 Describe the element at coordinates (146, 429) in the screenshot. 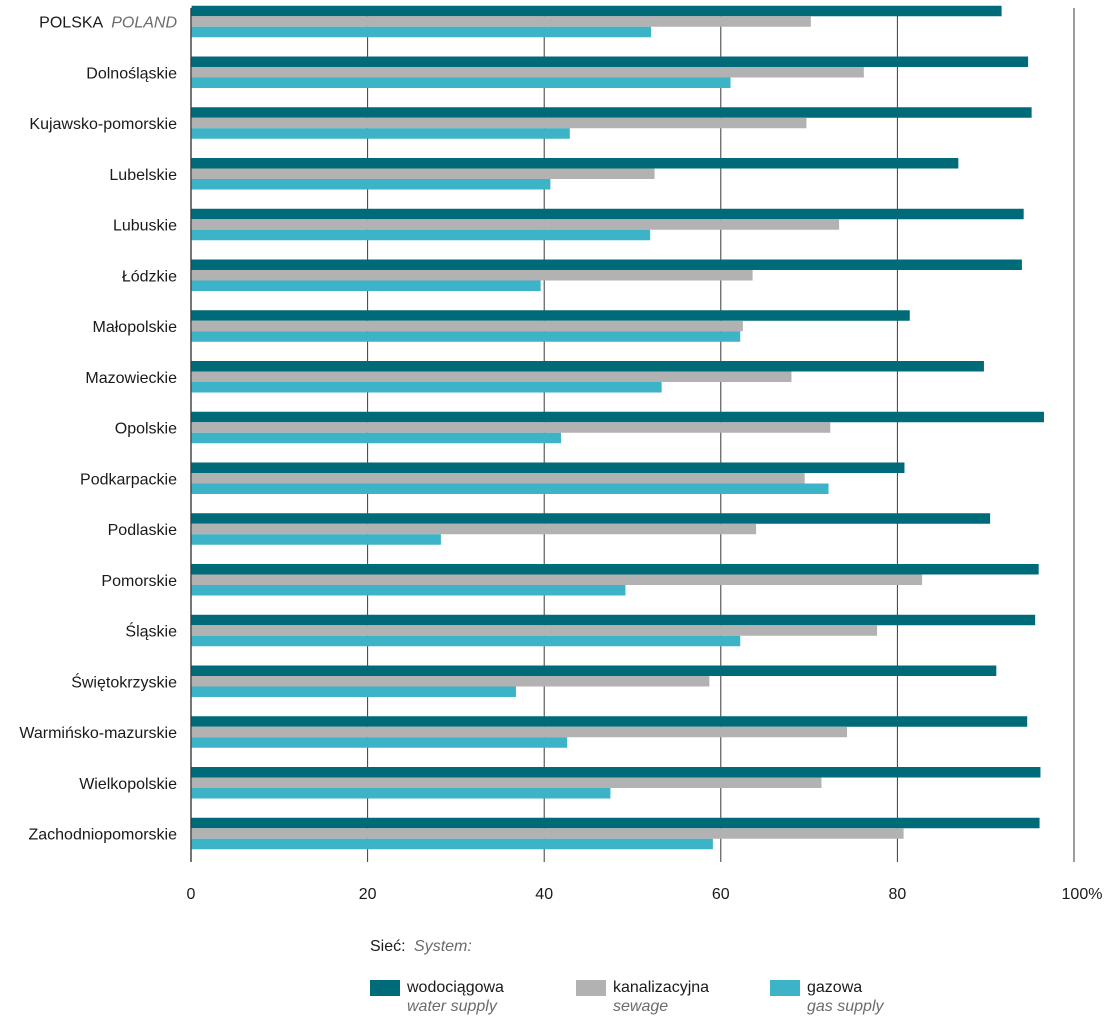

I see `category-label-opolskie: Opolskie` at that location.